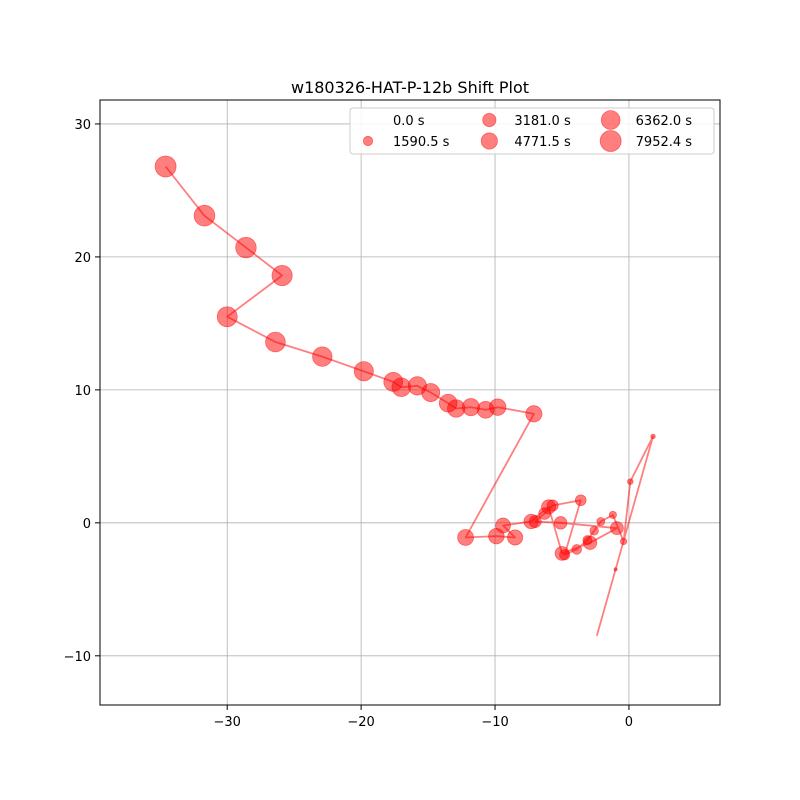 This screenshot has height=800, width=800. What do you see at coordinates (409, 121) in the screenshot?
I see `legend-label: 0.0 s` at bounding box center [409, 121].